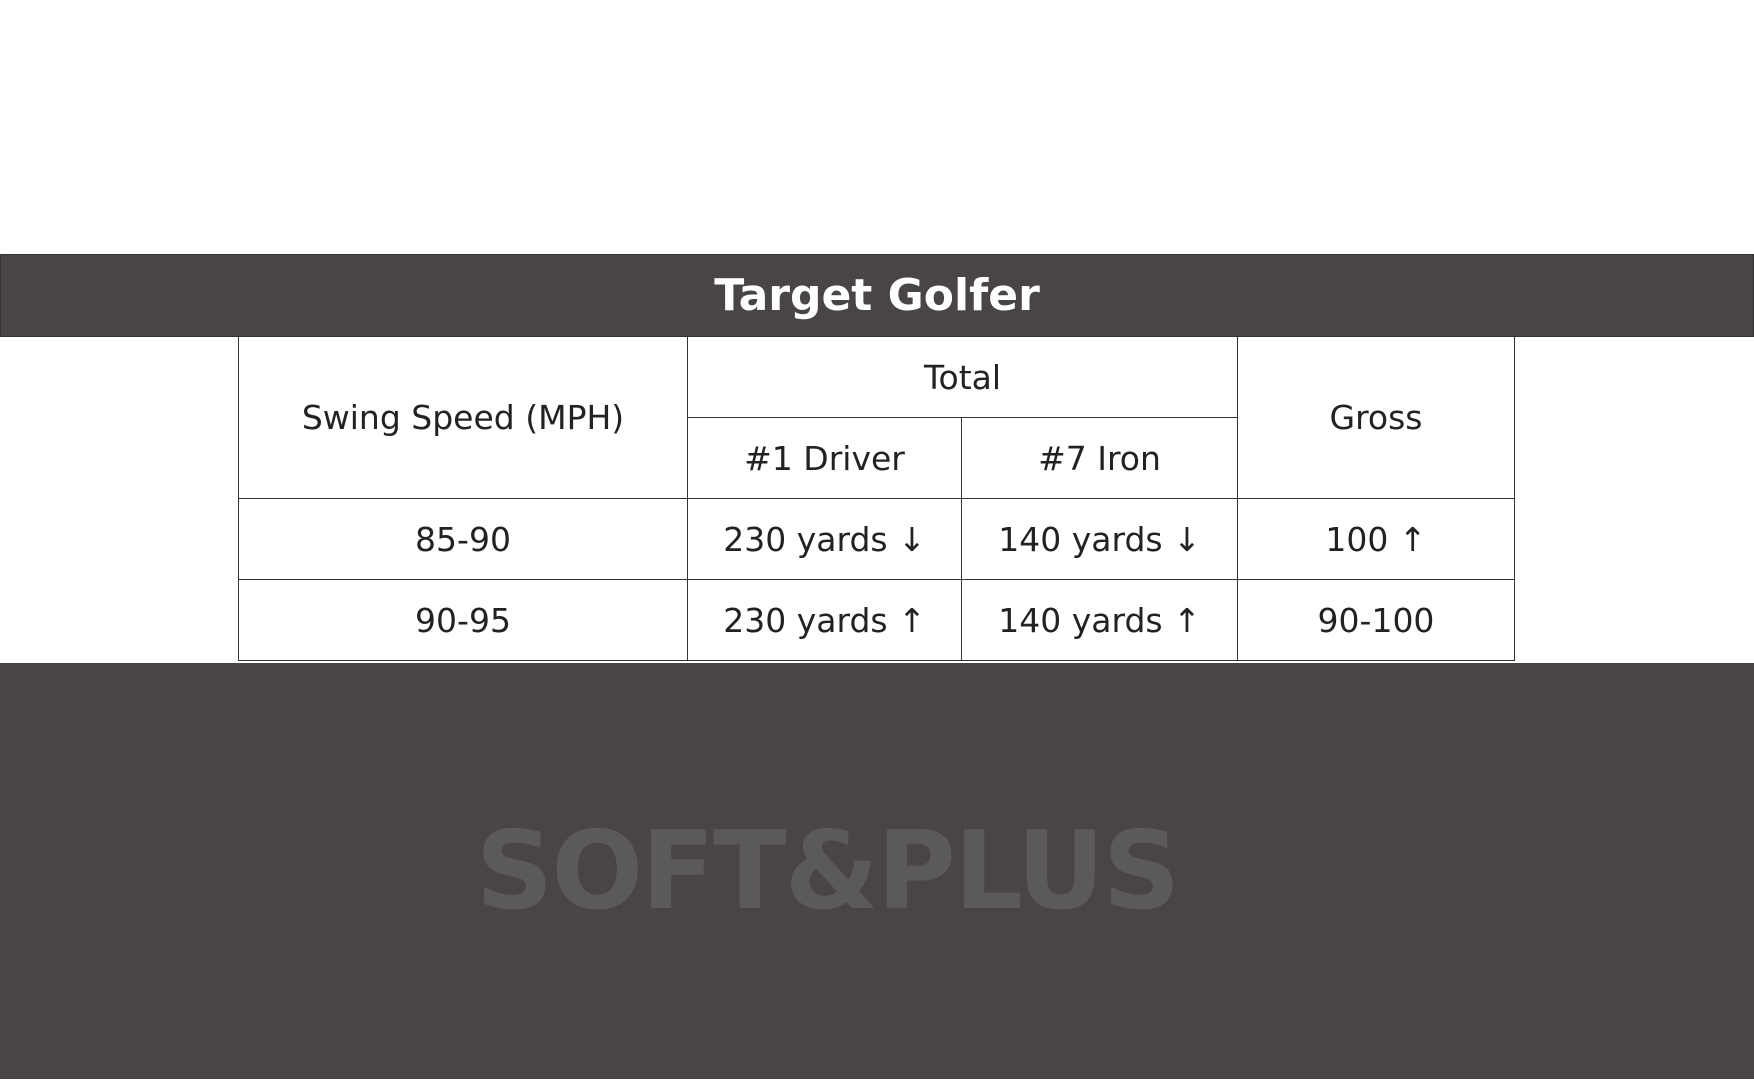 Image resolution: width=1754 pixels, height=1081 pixels. Describe the element at coordinates (1099, 458) in the screenshot. I see `header-cell: #7 Iron` at that location.